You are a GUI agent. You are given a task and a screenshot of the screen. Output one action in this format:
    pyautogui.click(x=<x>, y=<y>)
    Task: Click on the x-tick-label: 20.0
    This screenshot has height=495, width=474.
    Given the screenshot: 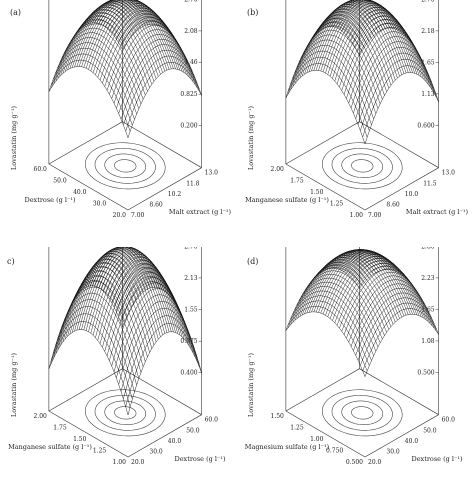 What is the action you would take?
    pyautogui.click(x=120, y=215)
    